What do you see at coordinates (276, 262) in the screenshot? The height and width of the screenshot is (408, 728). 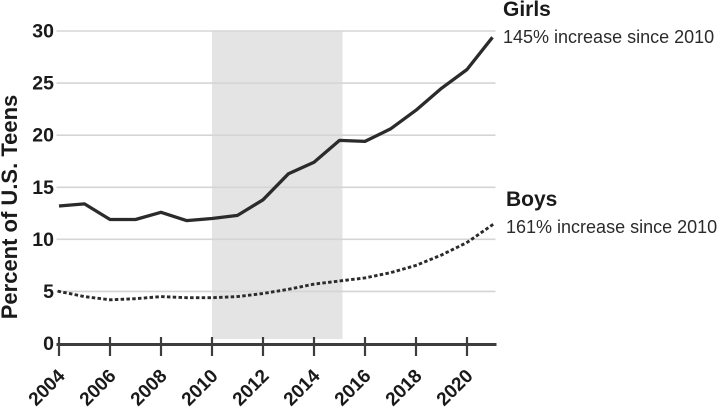 I see `series-line-boys` at bounding box center [276, 262].